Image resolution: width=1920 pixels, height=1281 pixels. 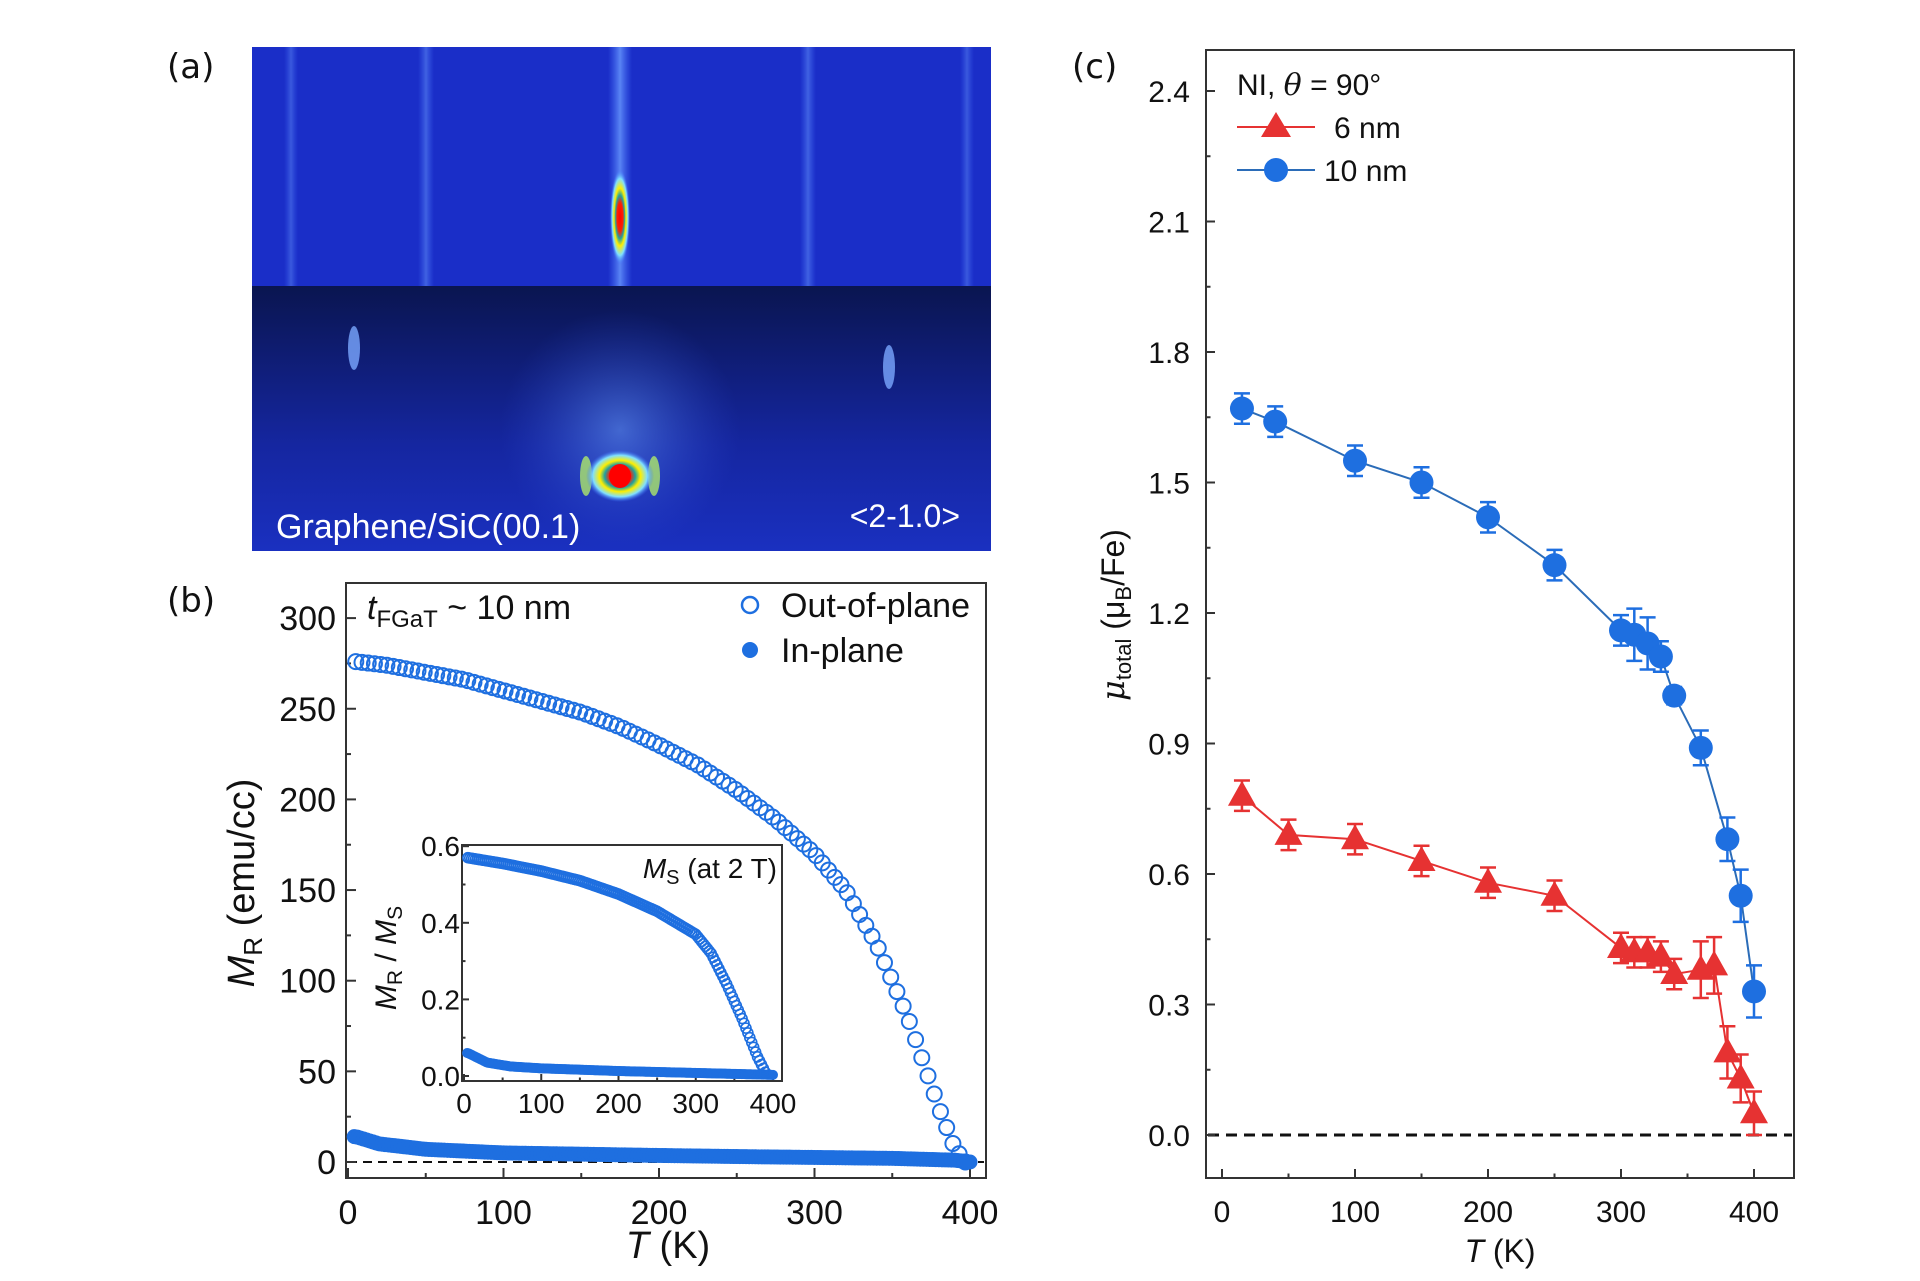 What do you see at coordinates (469, 611) in the screenshot?
I see `annotation-thickness: tFGaT ~ 10 nm` at bounding box center [469, 611].